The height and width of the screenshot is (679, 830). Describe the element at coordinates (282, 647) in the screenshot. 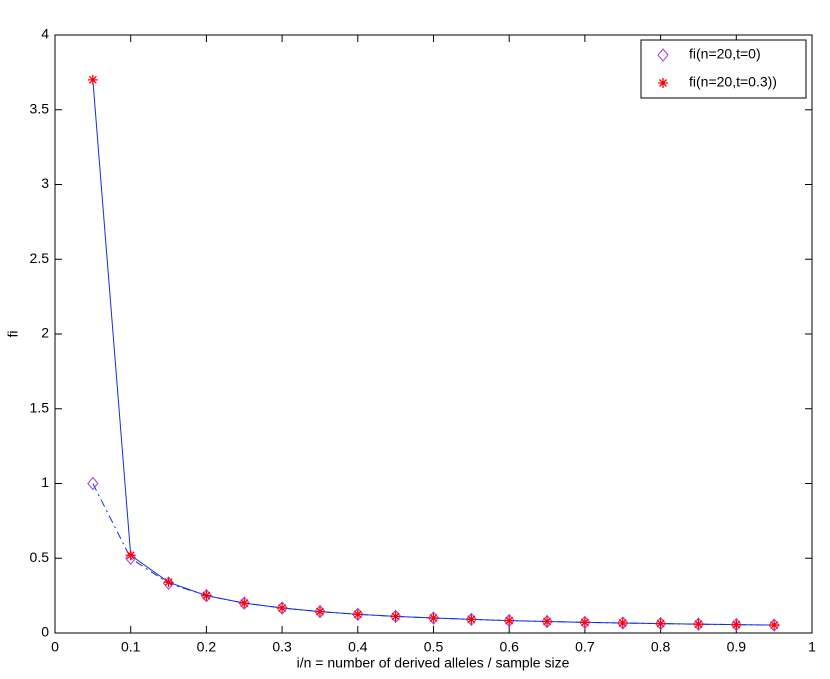

I see `x-tick-label: 0.3` at that location.